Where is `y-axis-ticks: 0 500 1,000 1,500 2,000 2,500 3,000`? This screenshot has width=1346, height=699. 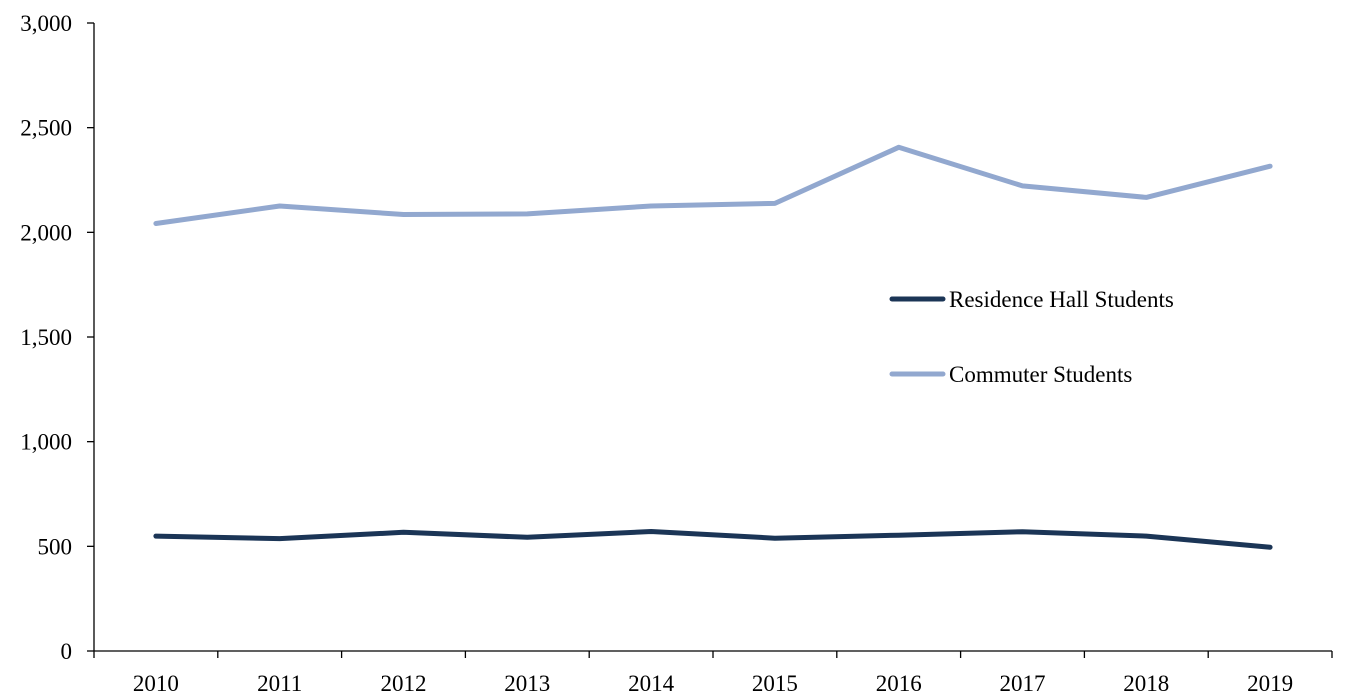 y-axis-ticks: 0 500 1,000 1,500 2,000 2,500 3,000 is located at coordinates (57, 337).